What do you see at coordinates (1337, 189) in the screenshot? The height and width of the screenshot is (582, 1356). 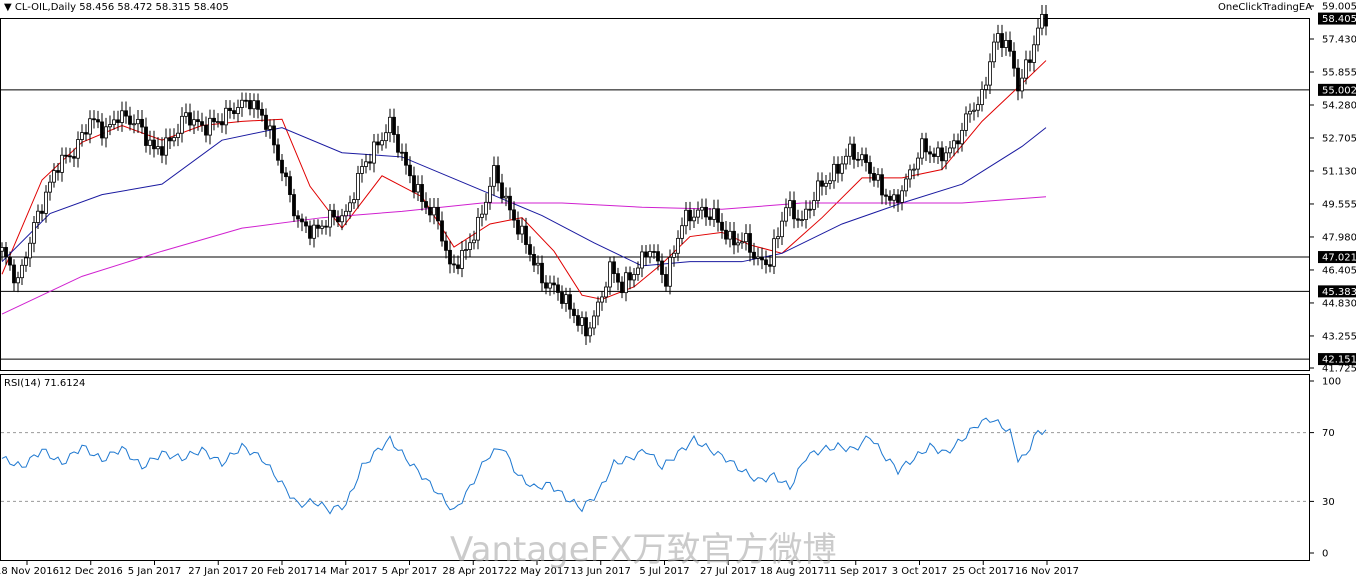 I see `price-tags: 55.002 47.021 45.383 42.151 58.405` at bounding box center [1337, 189].